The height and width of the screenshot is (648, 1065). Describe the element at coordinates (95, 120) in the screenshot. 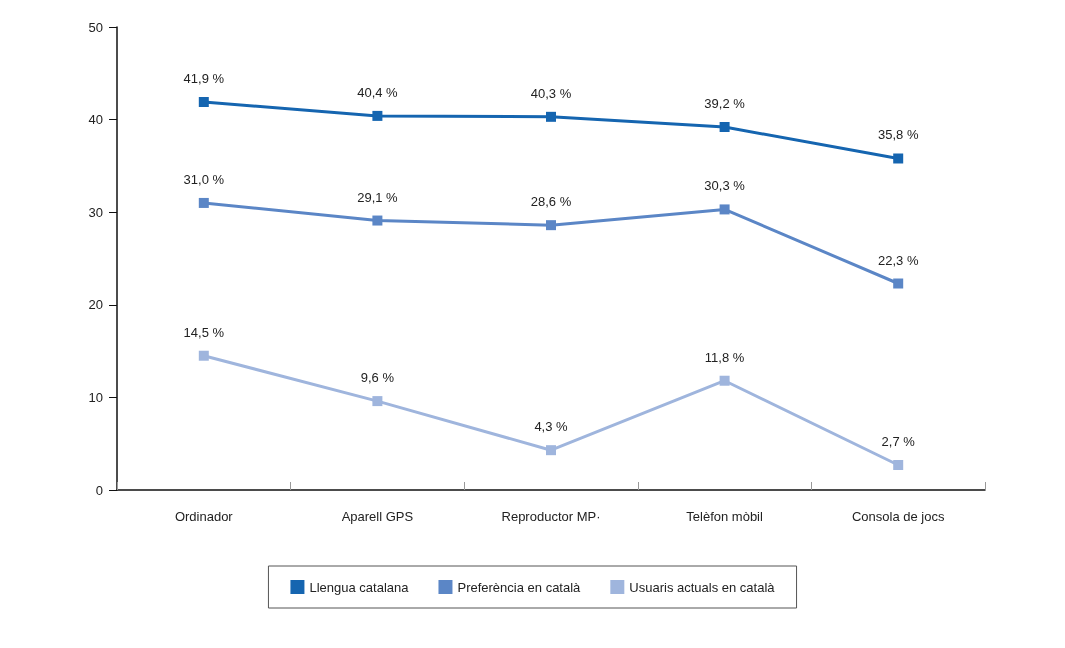

I see `y-tick-label: 40` at that location.